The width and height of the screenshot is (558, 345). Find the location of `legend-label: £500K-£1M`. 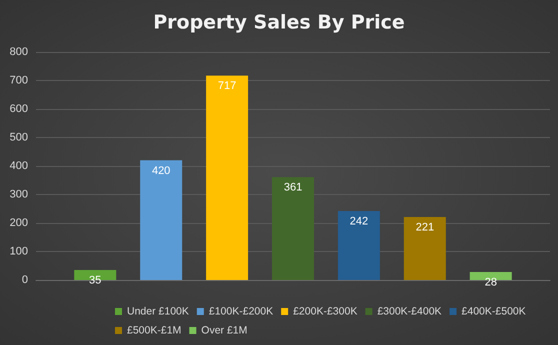

legend-label: £500K-£1M is located at coordinates (154, 330).